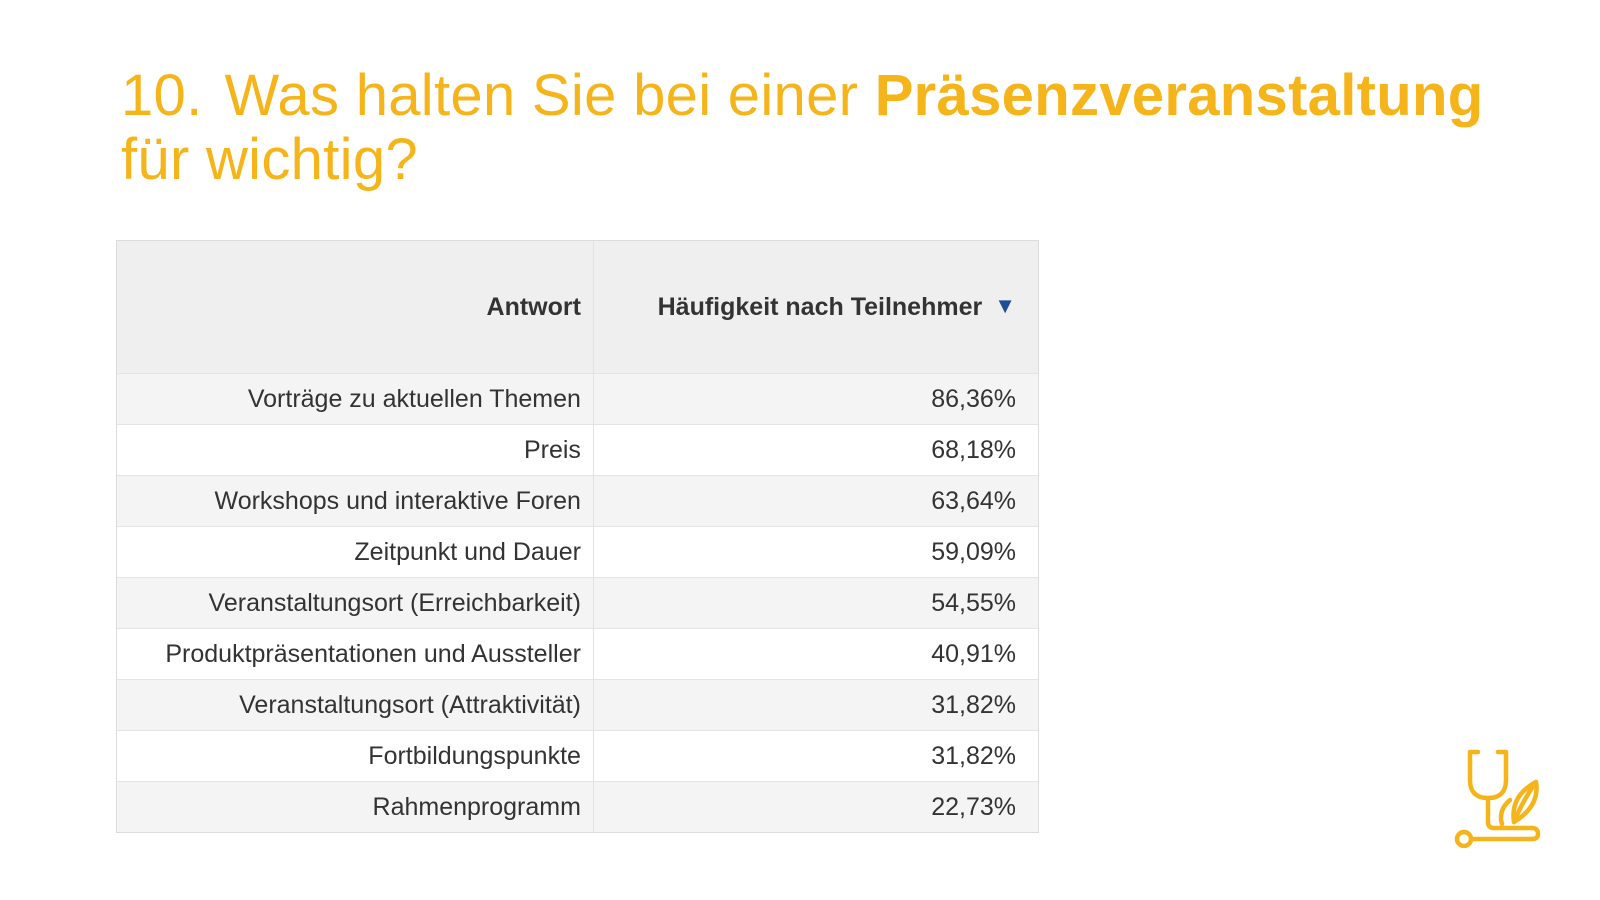  I want to click on frequency-cell: 22,73%, so click(815, 806).